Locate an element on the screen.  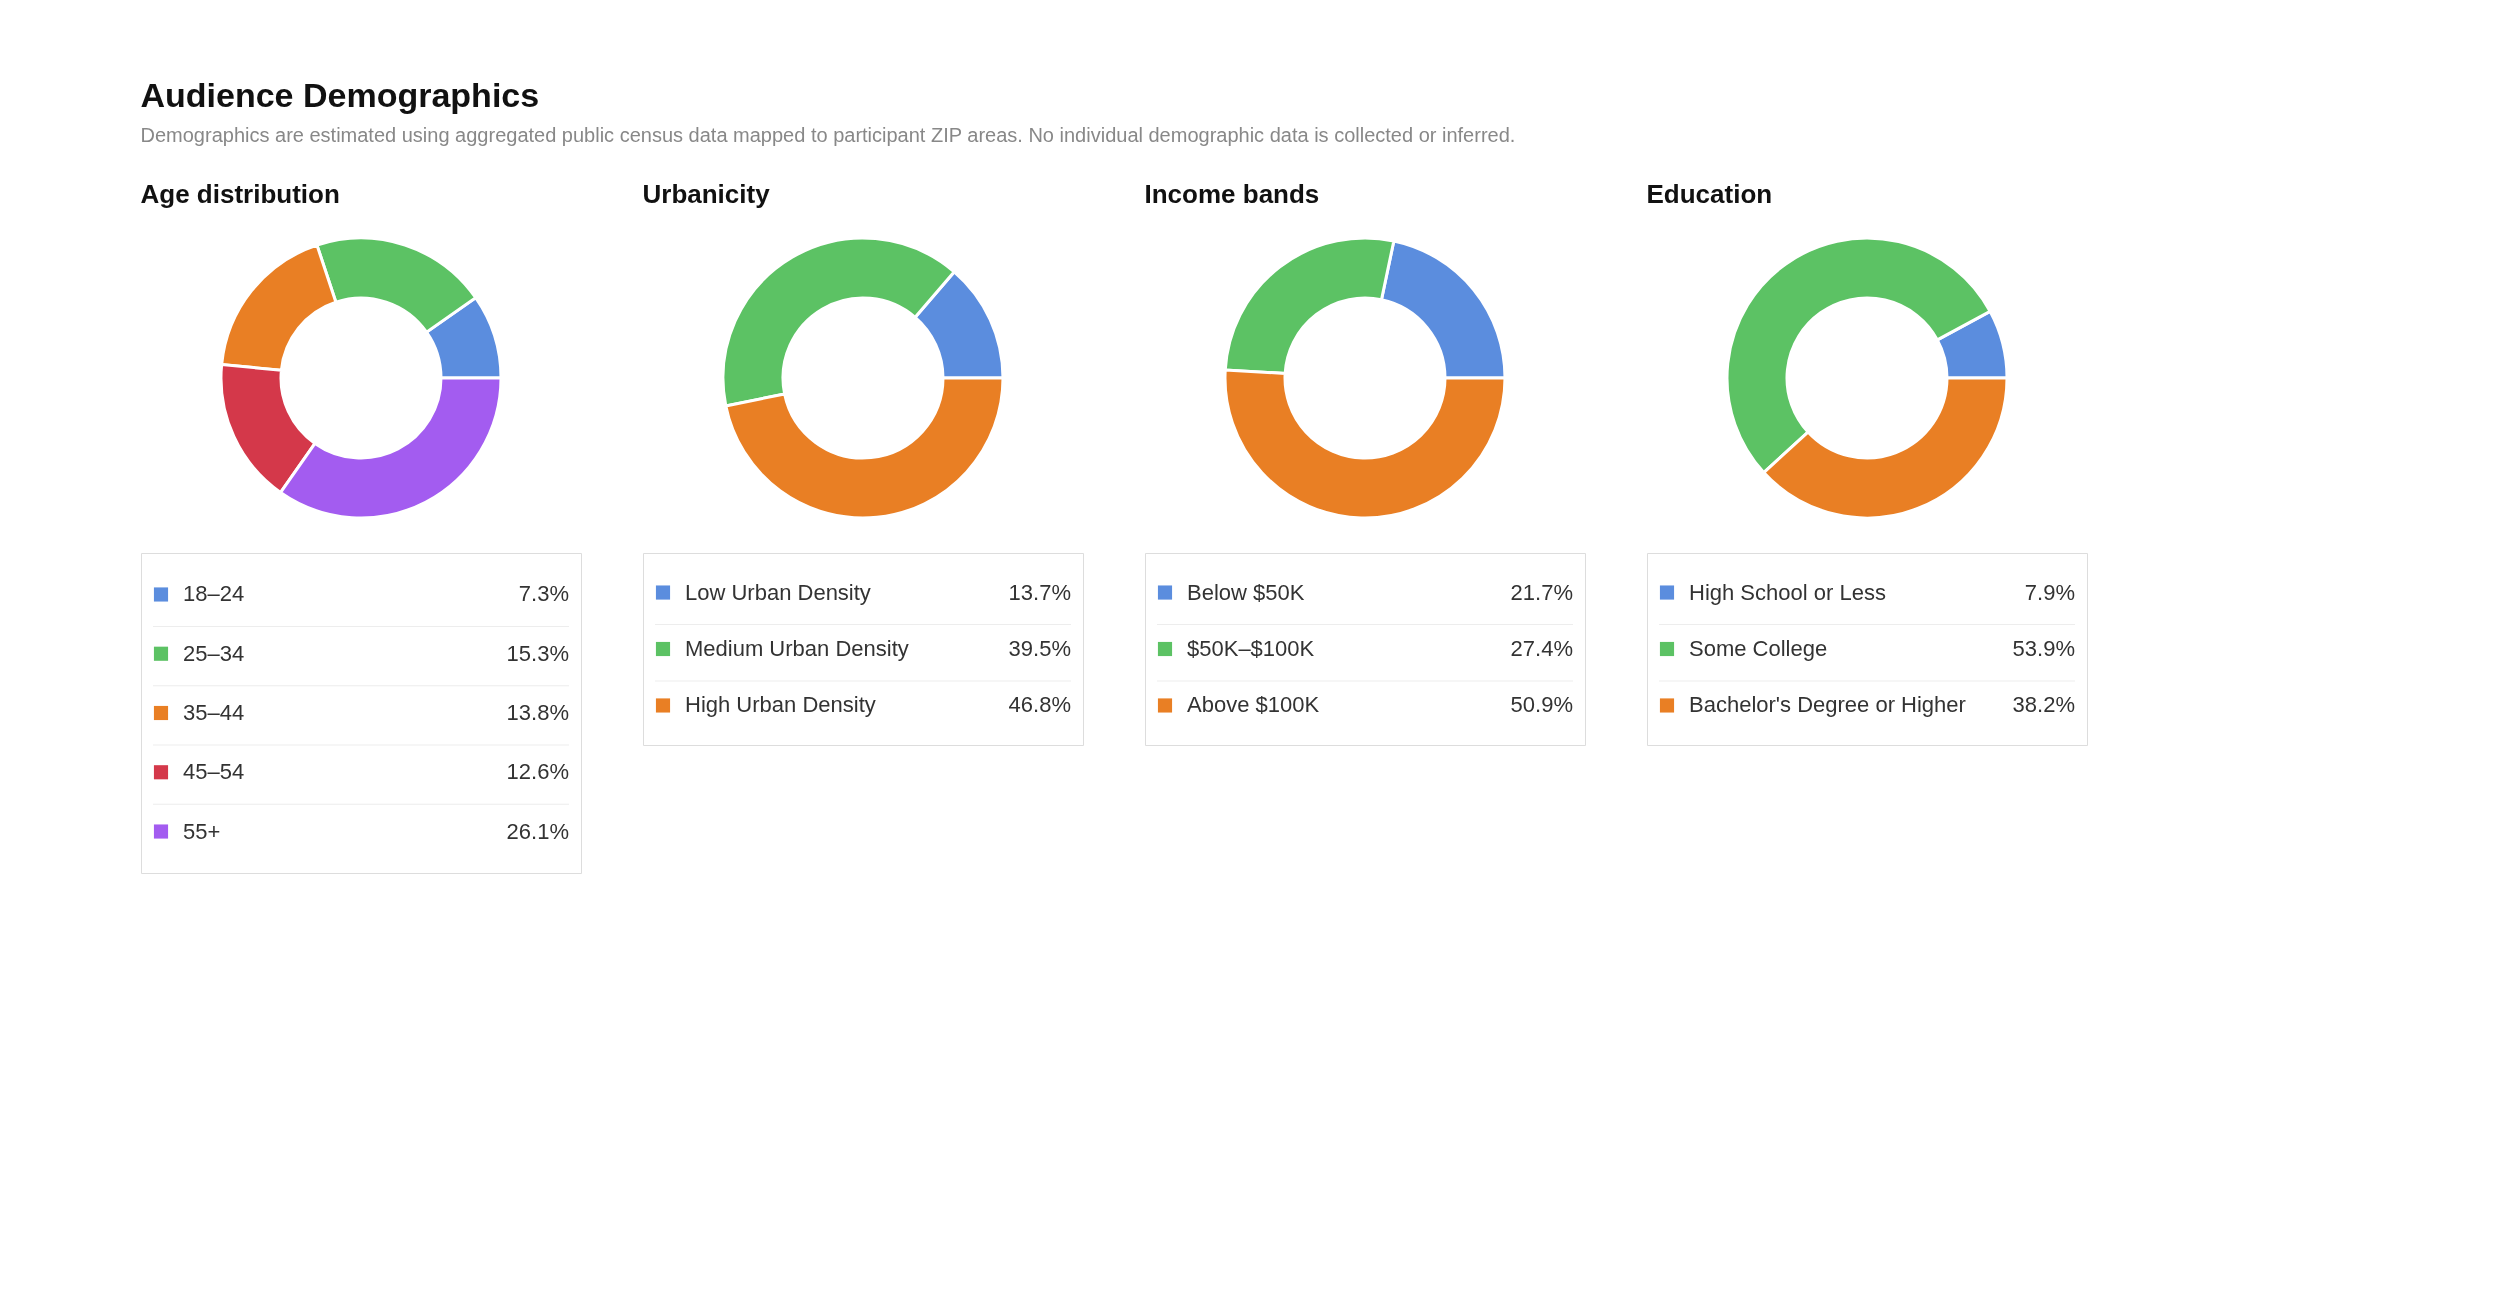
legend-label: 45–54 is located at coordinates (214, 772).